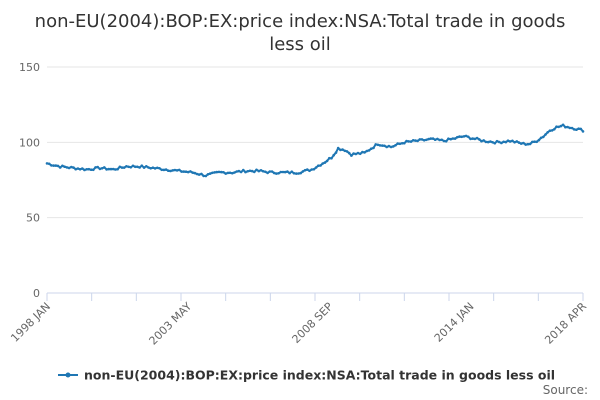 This screenshot has width=600, height=400. Describe the element at coordinates (171, 324) in the screenshot. I see `x-tick-label-1: 2003 MAY` at that location.